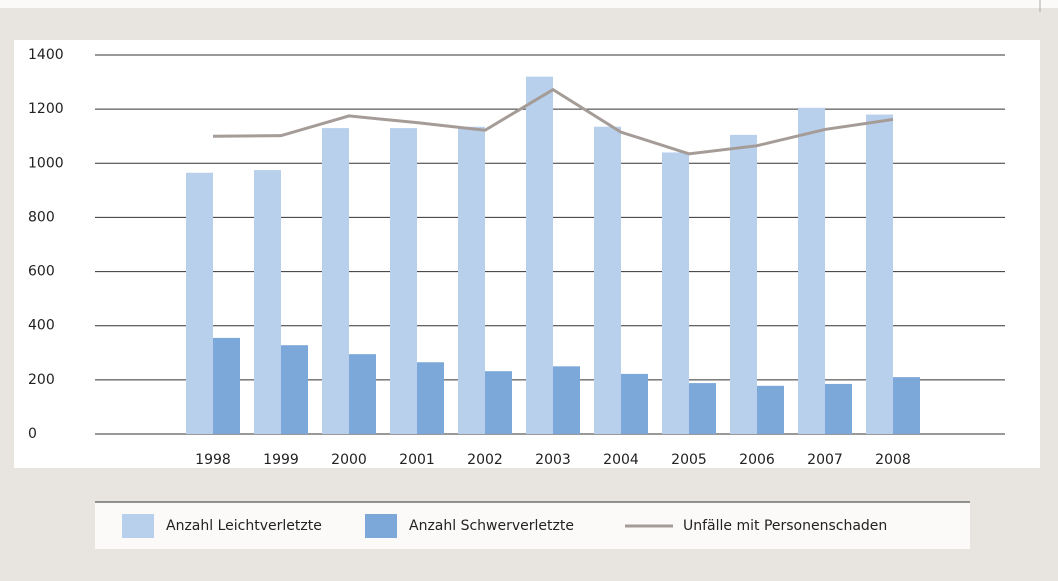  I want to click on x-tick-label: 2005, so click(689, 460).